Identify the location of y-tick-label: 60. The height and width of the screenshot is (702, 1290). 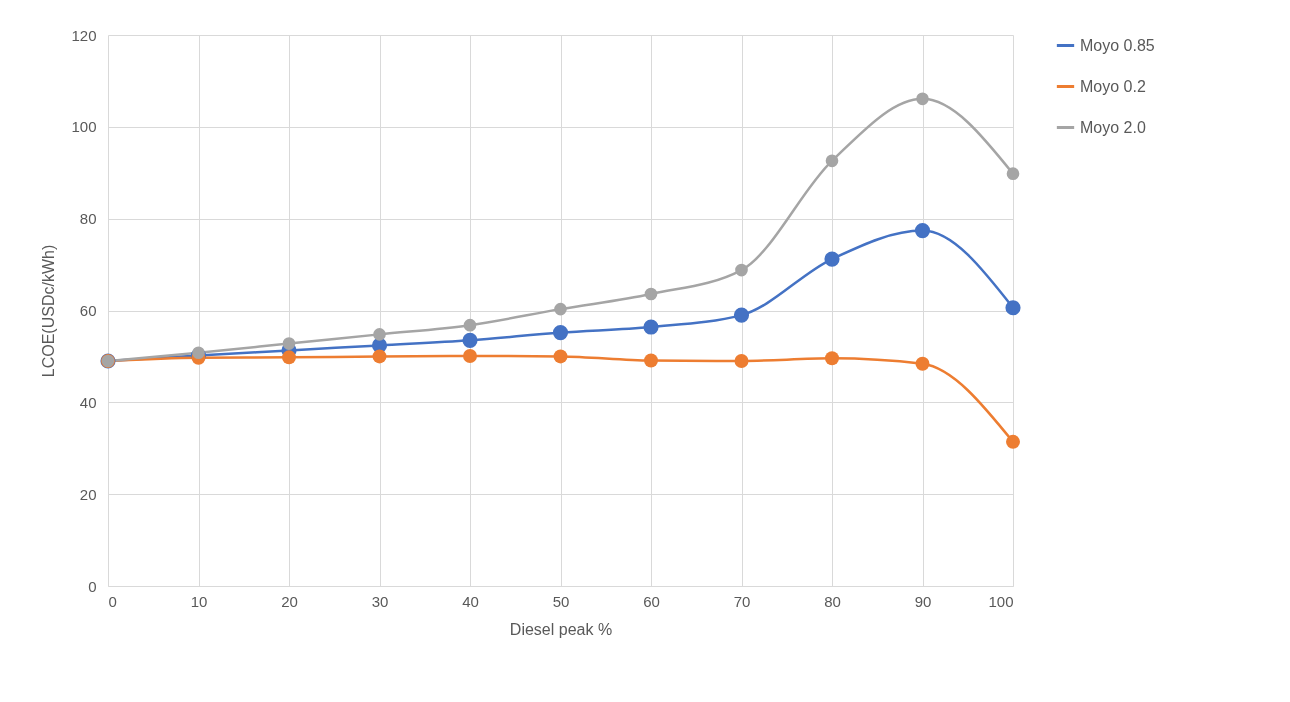
(88, 310).